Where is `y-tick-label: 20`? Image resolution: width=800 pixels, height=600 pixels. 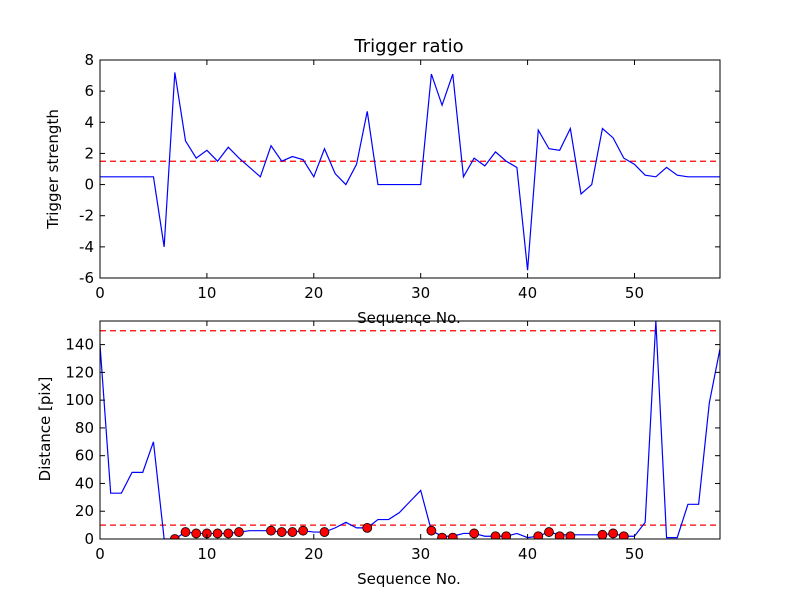
y-tick-label: 20 is located at coordinates (84, 511).